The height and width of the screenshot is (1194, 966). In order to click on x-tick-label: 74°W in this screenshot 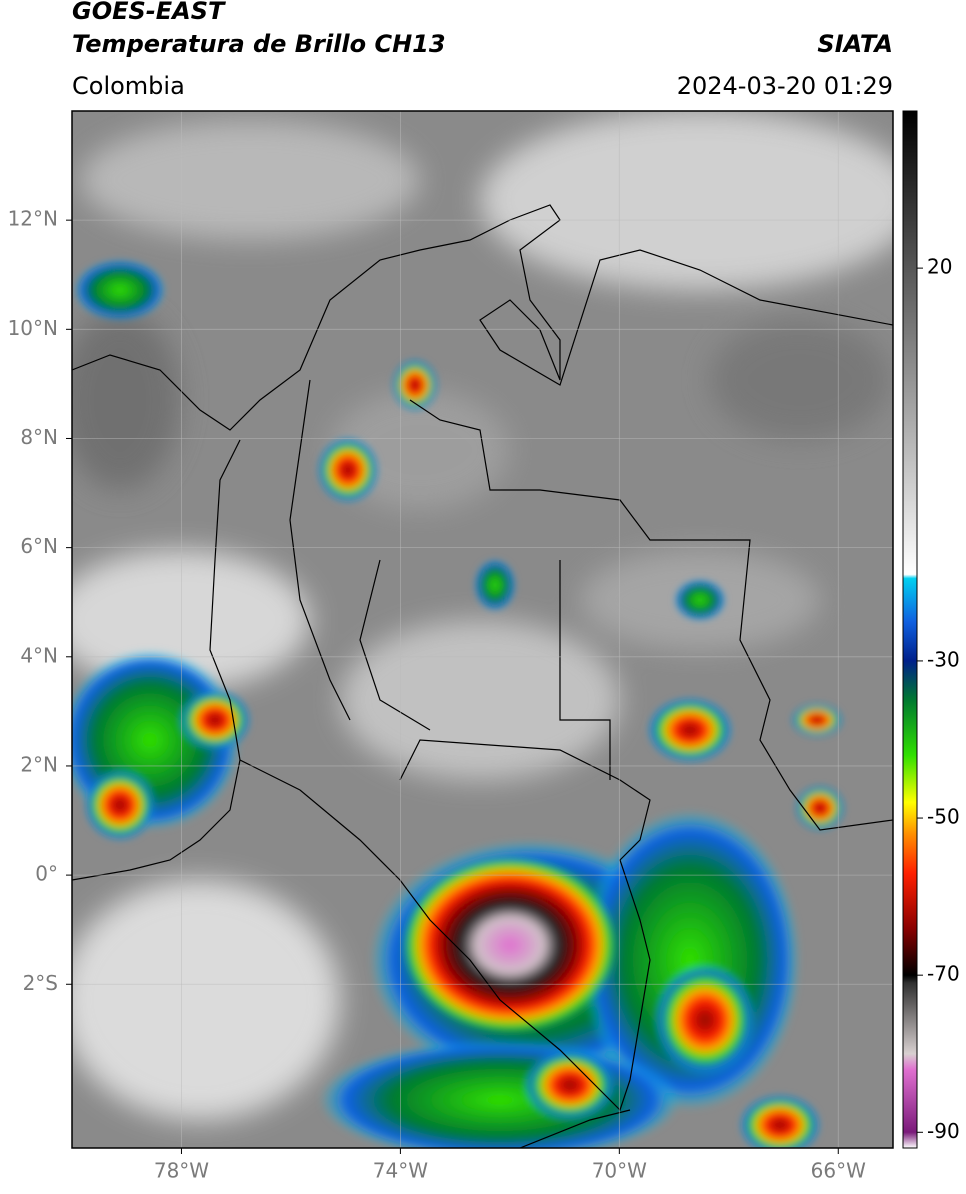, I will do `click(400, 1171)`.